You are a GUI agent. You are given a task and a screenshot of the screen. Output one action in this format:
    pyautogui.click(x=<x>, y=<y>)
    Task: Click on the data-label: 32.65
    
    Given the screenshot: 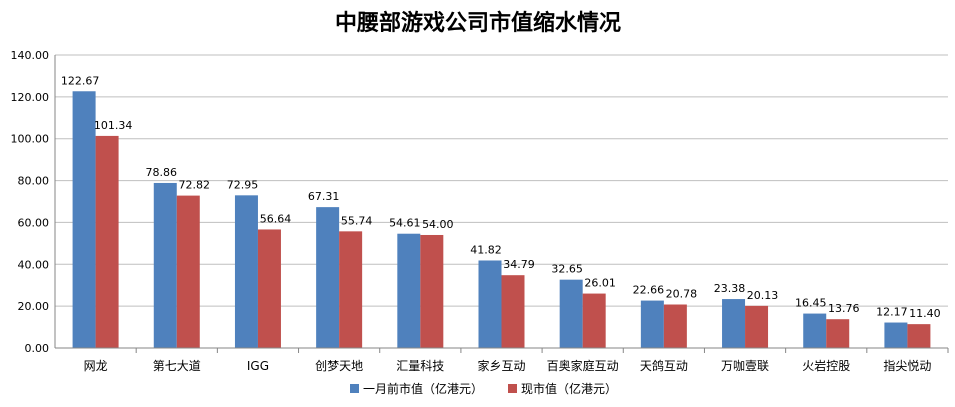 What is the action you would take?
    pyautogui.click(x=567, y=269)
    